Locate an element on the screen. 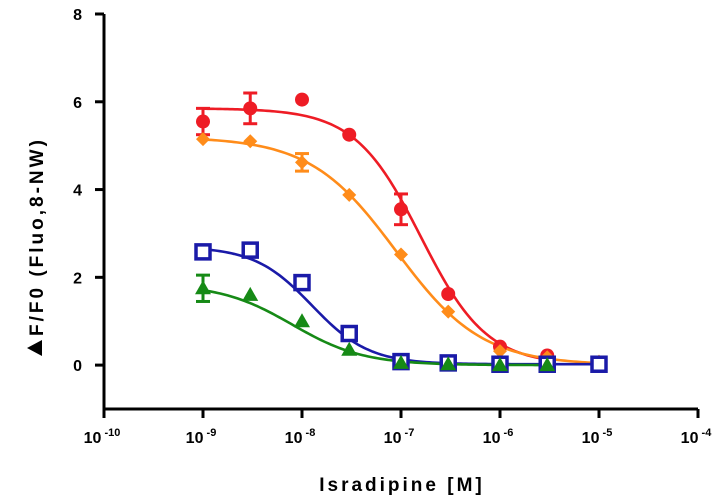 This screenshot has height=501, width=721. x-axis-ticks: 10 -10 10 -9 10 -8 10 -7 10 -6 10 -5 10 -4 is located at coordinates (398, 428).